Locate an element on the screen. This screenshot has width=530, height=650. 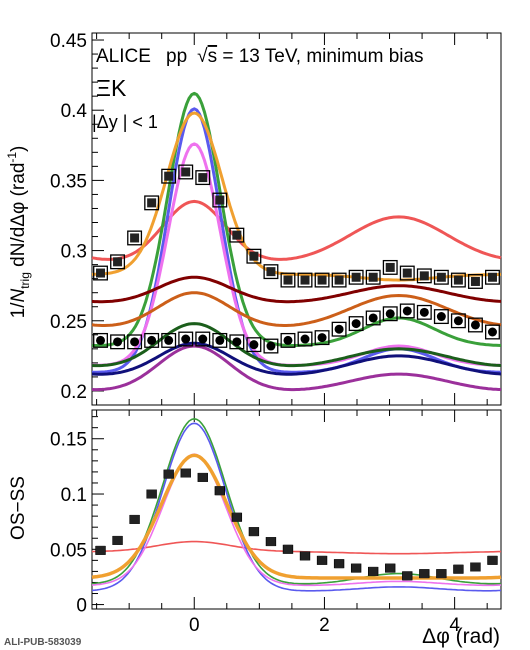
y-tick-label: 0.2 is located at coordinates (74, 392).